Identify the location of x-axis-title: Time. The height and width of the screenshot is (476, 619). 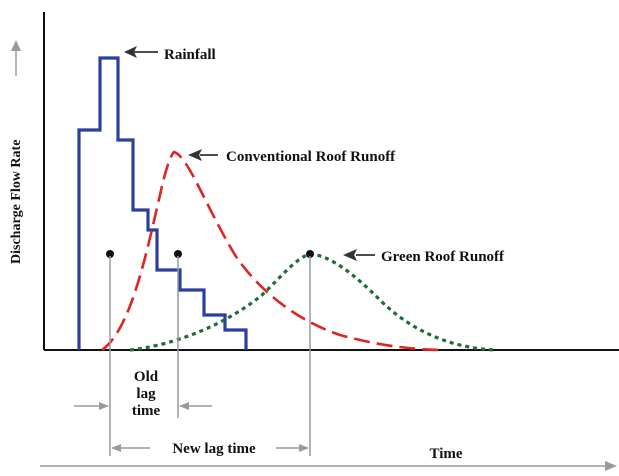
(445, 454).